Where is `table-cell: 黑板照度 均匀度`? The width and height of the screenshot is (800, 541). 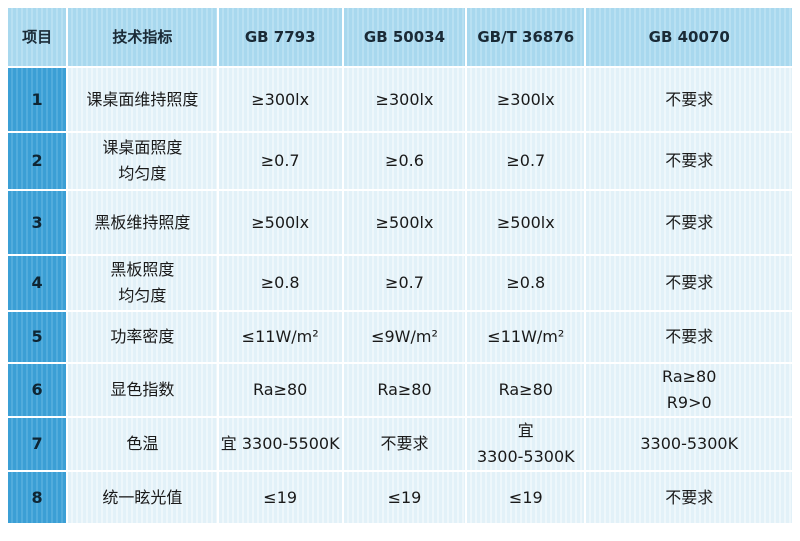
table-cell: 黑板照度 均匀度 is located at coordinates (142, 283).